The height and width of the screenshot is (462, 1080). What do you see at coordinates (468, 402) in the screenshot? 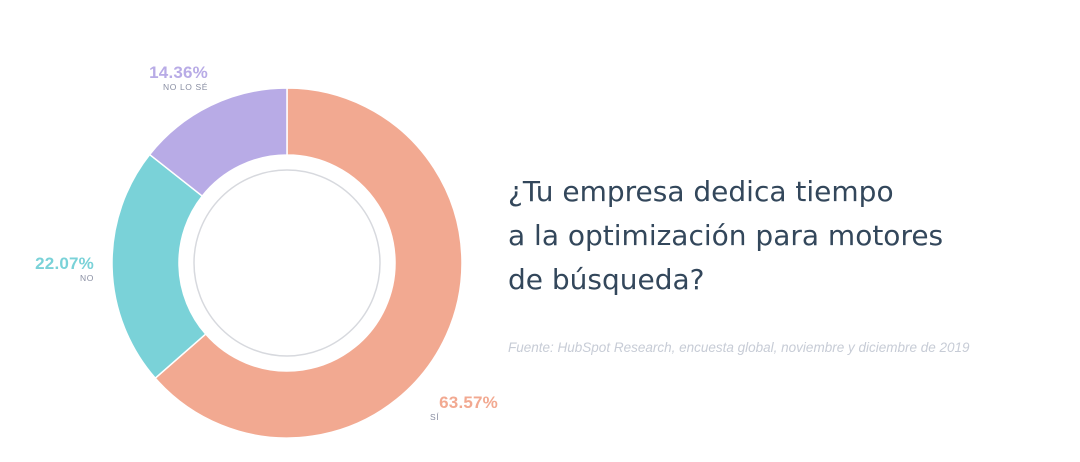
I see `percent-si: 63.57%` at bounding box center [468, 402].